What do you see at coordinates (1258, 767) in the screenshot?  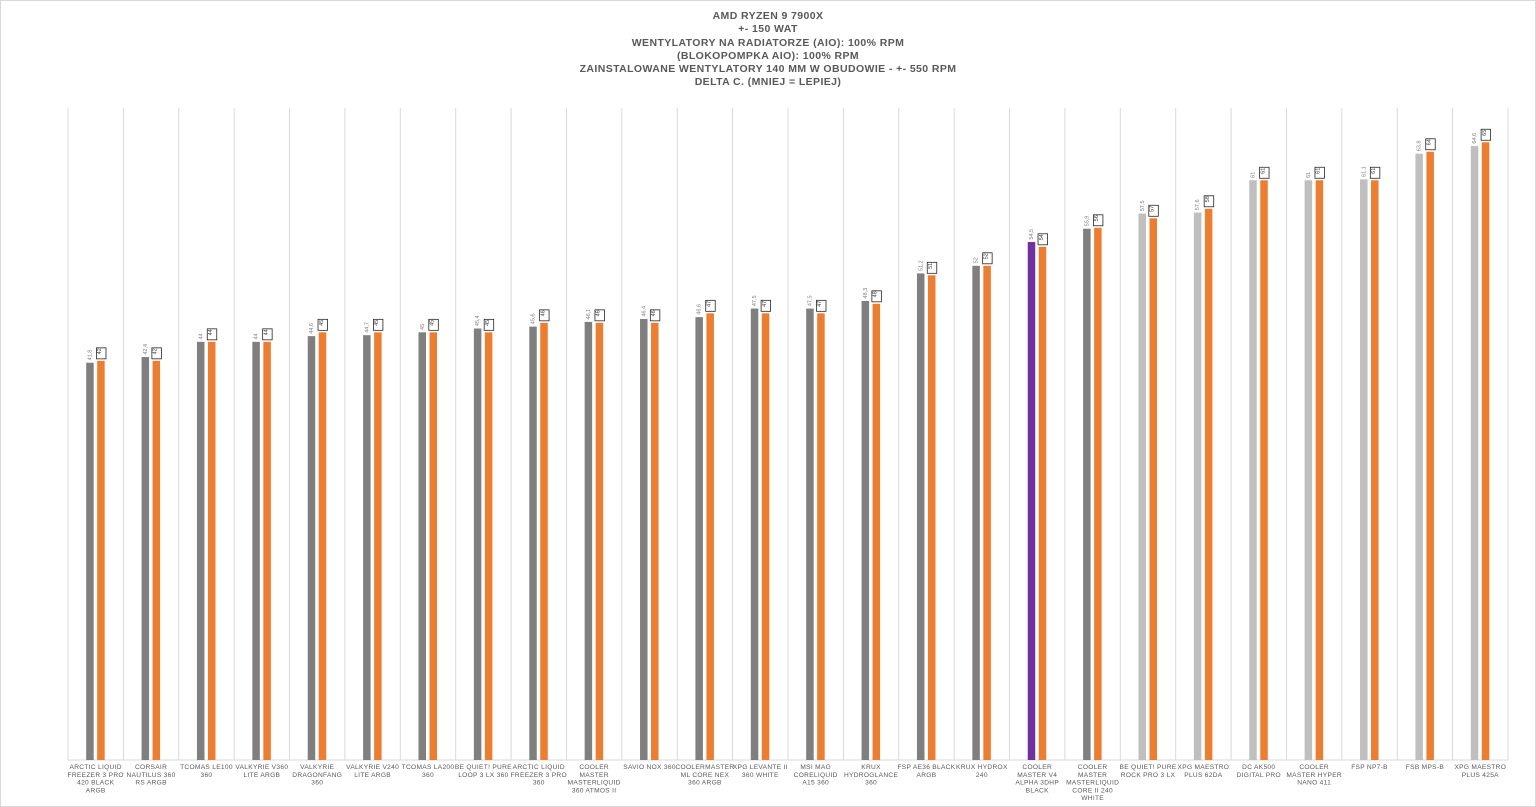 I see `category-label: DC AK500` at bounding box center [1258, 767].